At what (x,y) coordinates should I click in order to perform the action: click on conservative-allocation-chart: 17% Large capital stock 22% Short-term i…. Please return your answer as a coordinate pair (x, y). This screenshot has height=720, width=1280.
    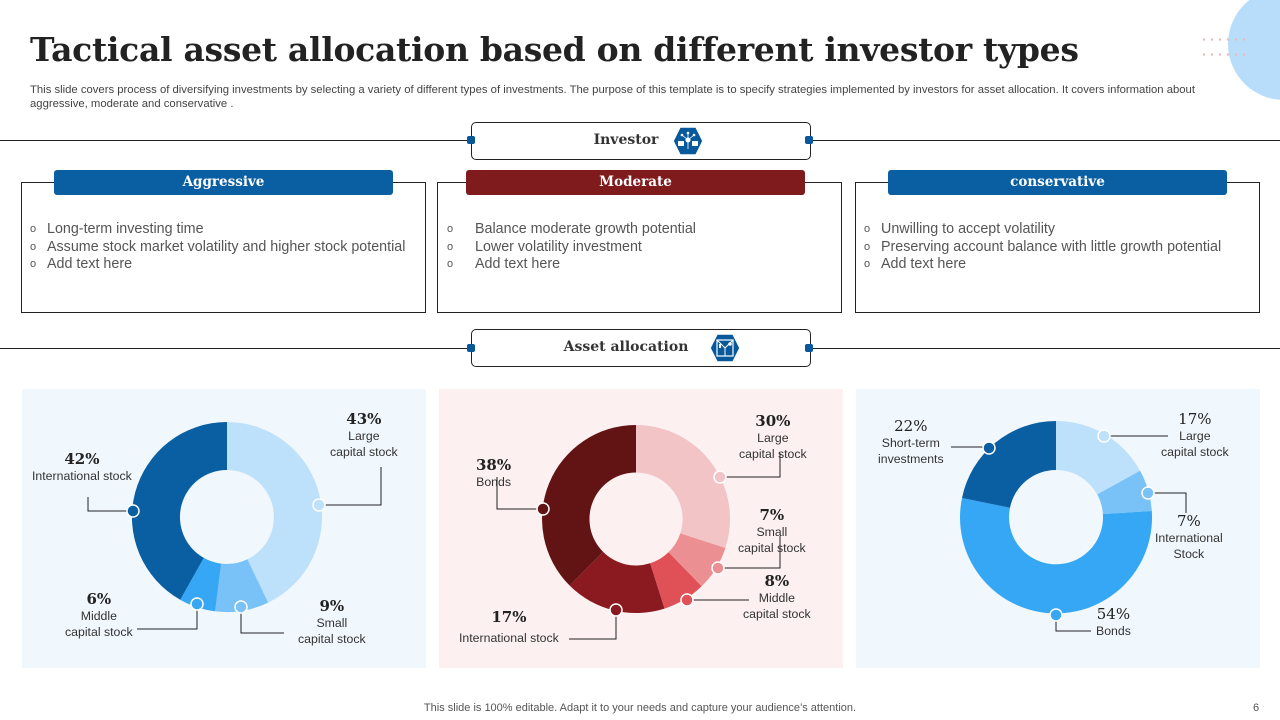
    Looking at the image, I should click on (1058, 528).